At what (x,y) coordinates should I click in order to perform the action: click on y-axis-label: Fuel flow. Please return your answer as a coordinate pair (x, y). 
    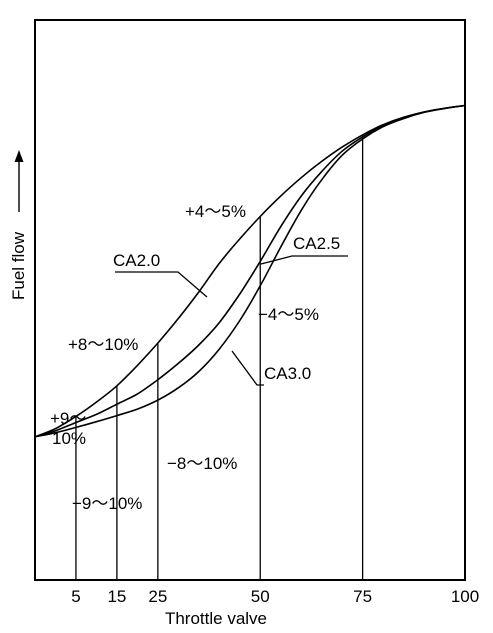
    Looking at the image, I should click on (18, 265).